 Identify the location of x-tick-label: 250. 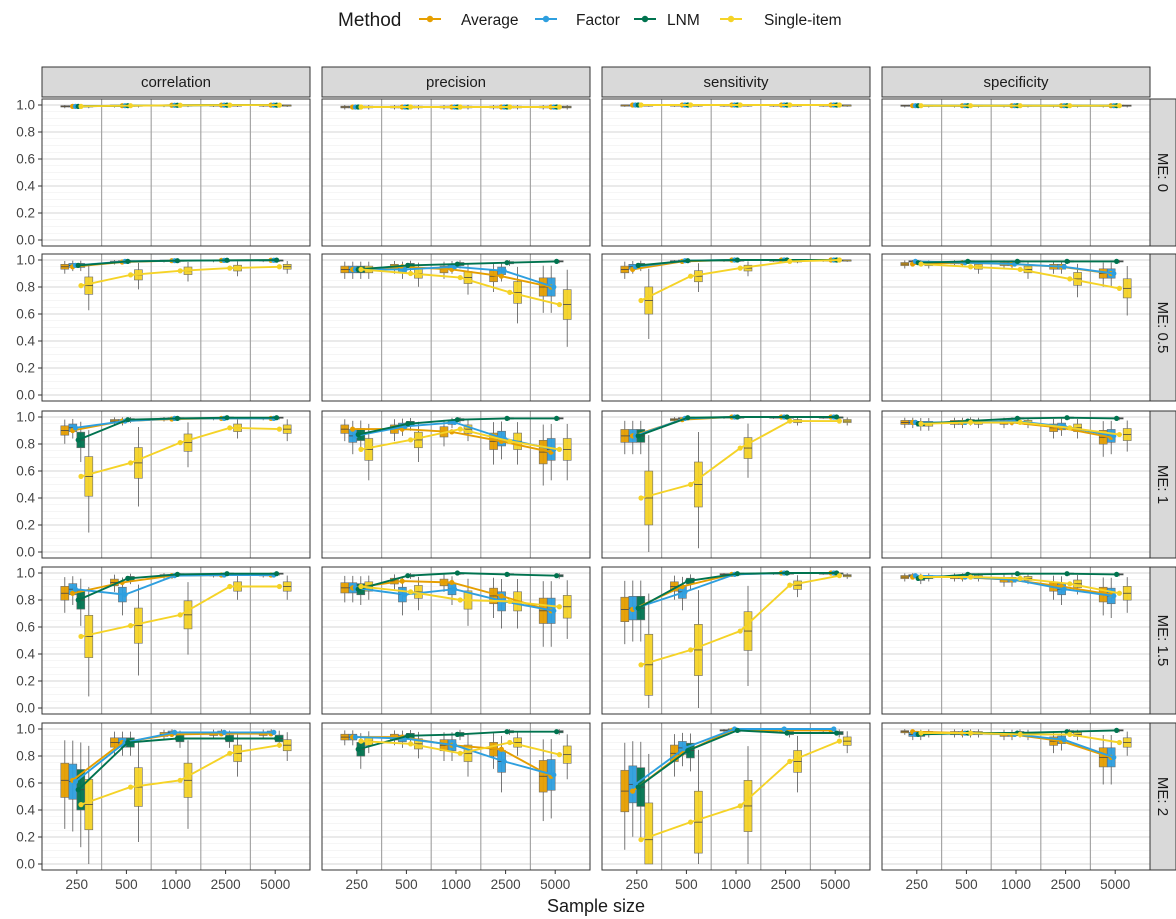
(77, 884).